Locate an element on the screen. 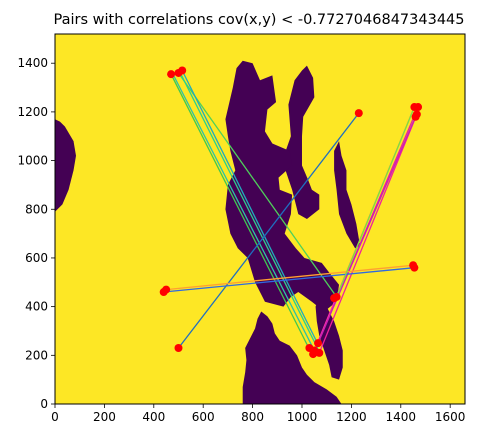 Image resolution: width=504 pixels, height=438 pixels. y-axis: 0 200 400 600 800 1000 1200 1400 is located at coordinates (36, 233).